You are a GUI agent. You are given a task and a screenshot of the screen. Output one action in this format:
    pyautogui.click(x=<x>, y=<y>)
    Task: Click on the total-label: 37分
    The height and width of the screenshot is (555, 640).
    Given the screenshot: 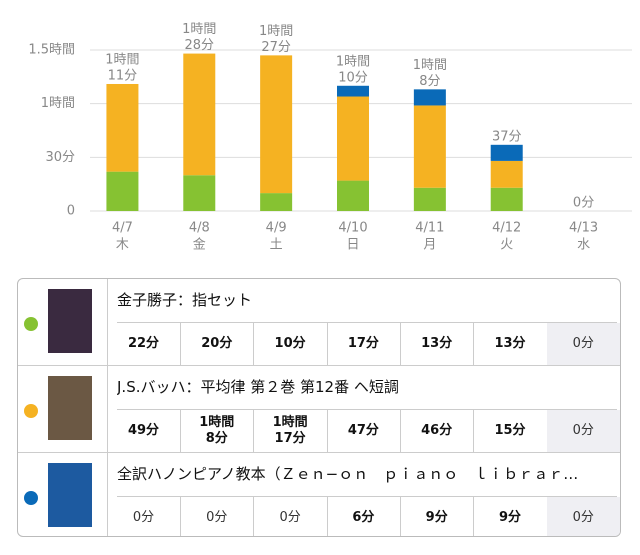 What is the action you would take?
    pyautogui.click(x=507, y=136)
    